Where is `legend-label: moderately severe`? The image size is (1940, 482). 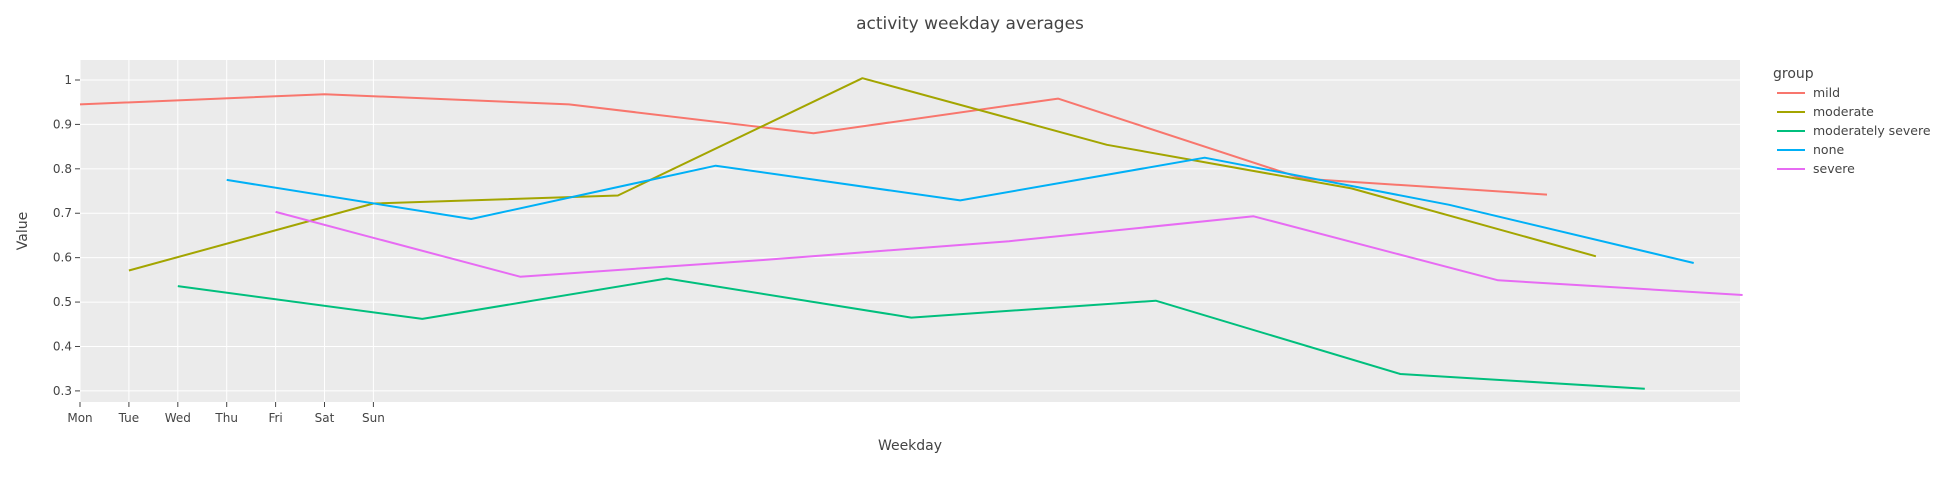 legend-label: moderately severe is located at coordinates (1872, 130).